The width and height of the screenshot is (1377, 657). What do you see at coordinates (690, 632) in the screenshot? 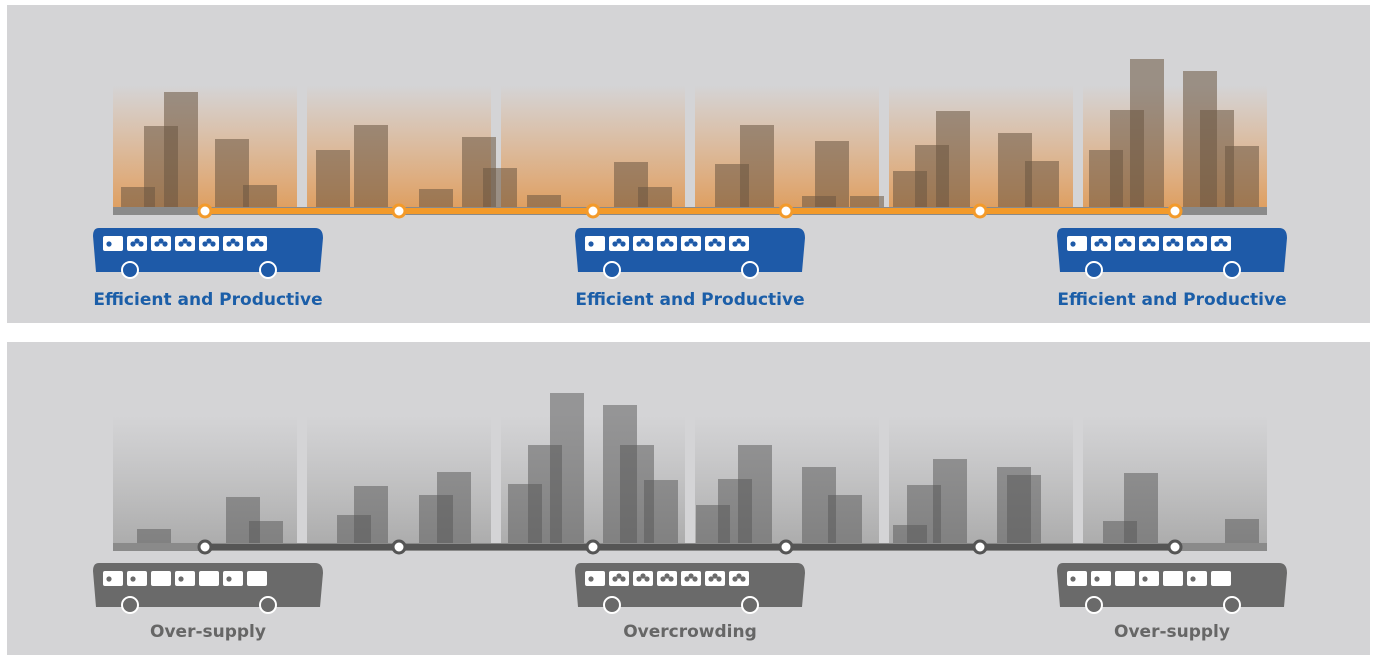
I see `bus-label: Overcrowding` at bounding box center [690, 632].